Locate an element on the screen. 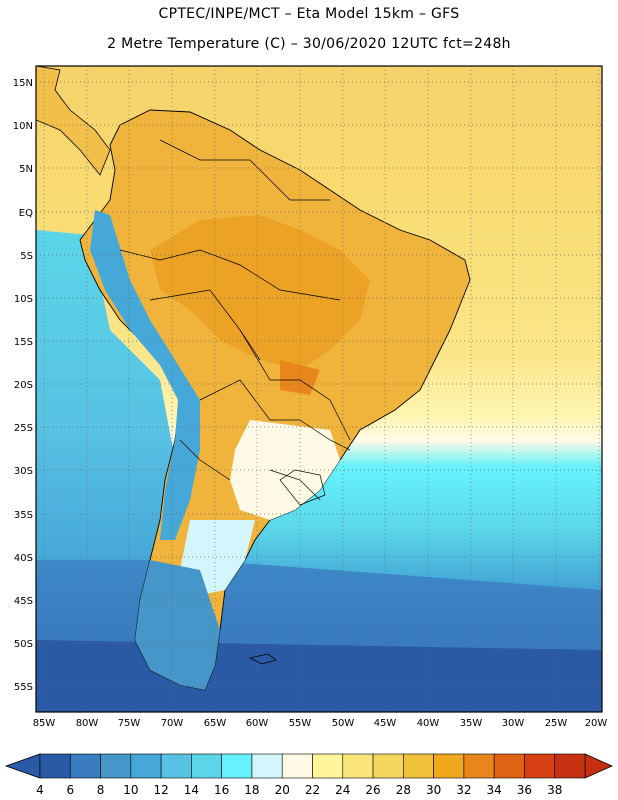  lon-label: 30W is located at coordinates (513, 723).